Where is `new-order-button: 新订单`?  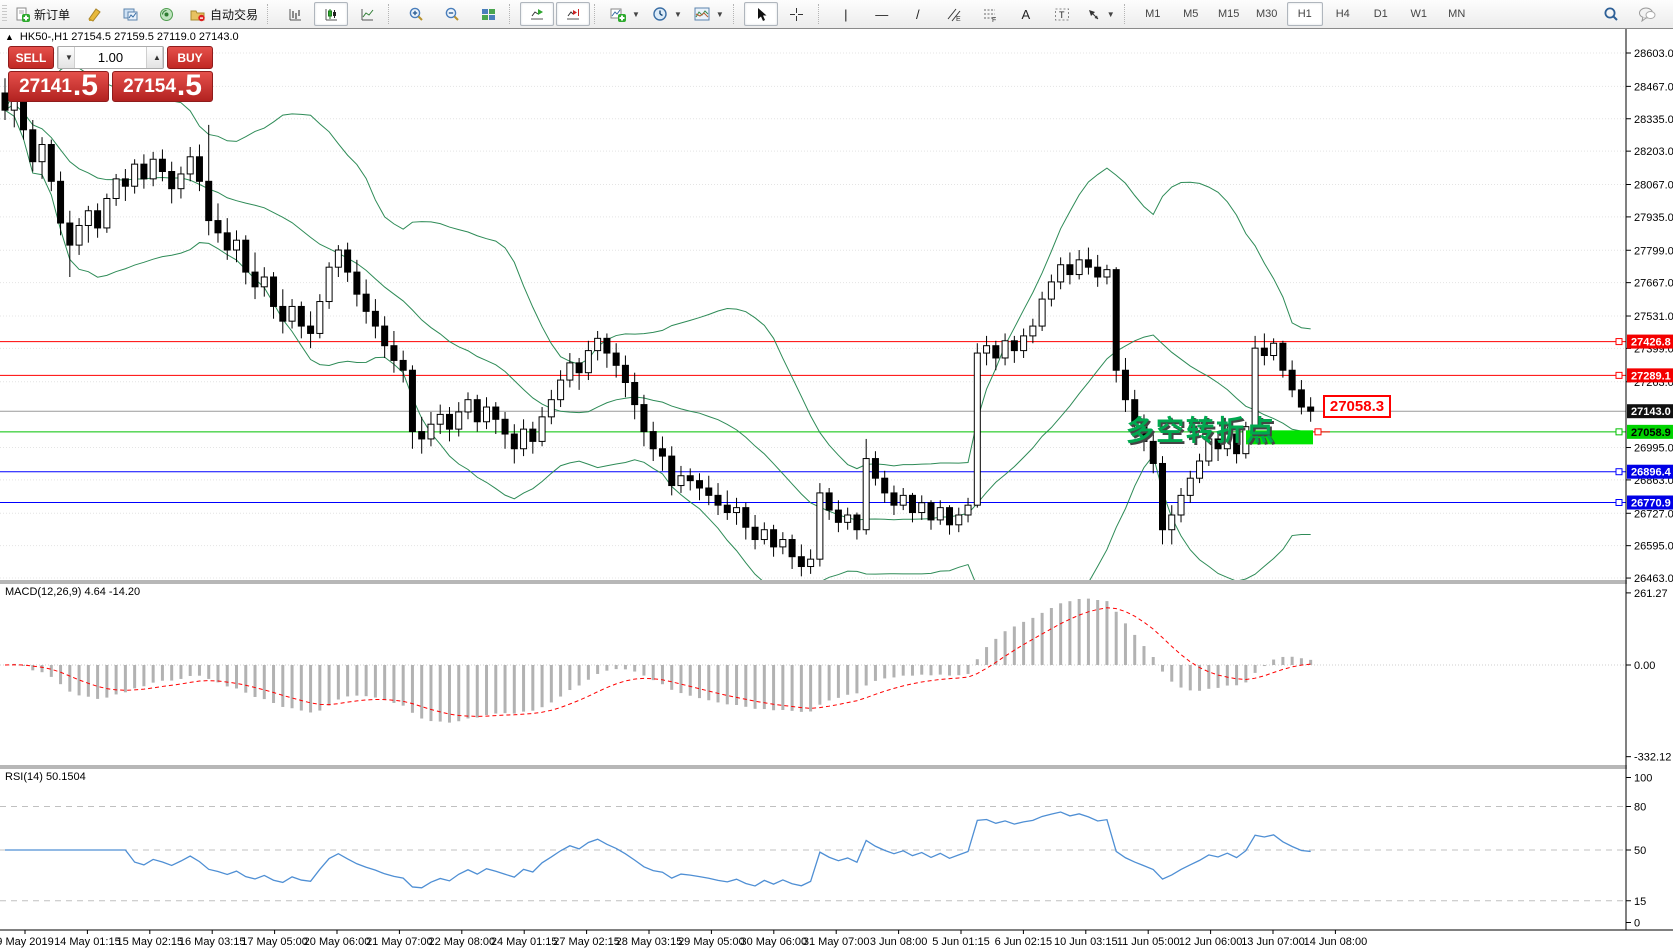
new-order-button: 新订单 is located at coordinates (42, 14).